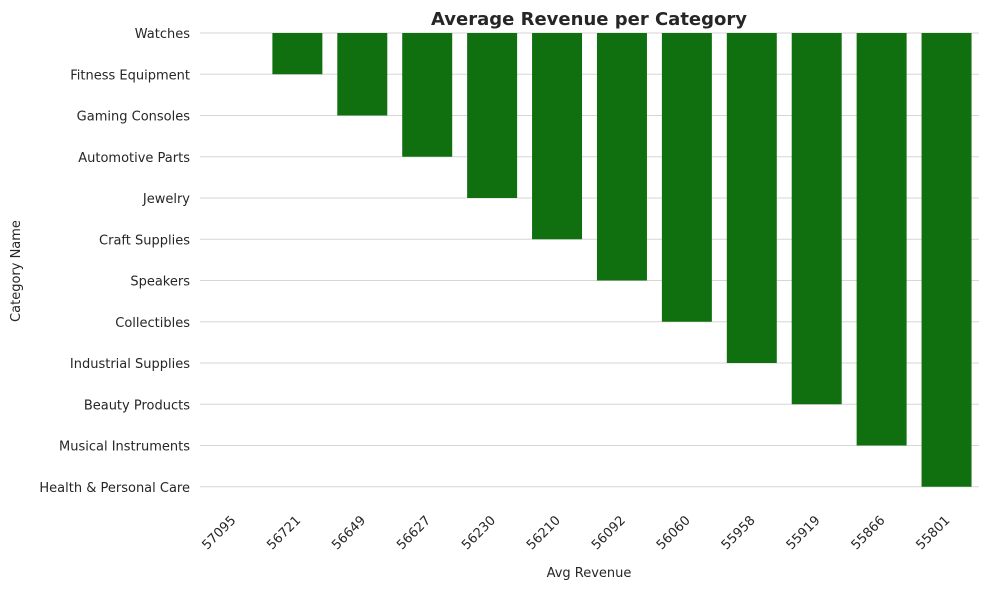 The image size is (989, 589). Describe the element at coordinates (284, 533) in the screenshot. I see `x-tick-label: 56721` at that location.